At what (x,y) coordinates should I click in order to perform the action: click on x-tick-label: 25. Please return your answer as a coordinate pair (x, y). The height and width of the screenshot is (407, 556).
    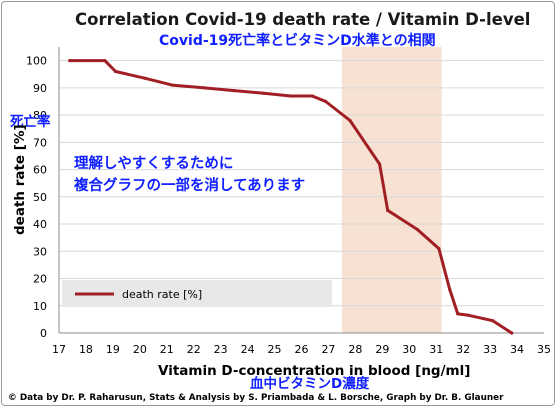
    Looking at the image, I should click on (275, 349).